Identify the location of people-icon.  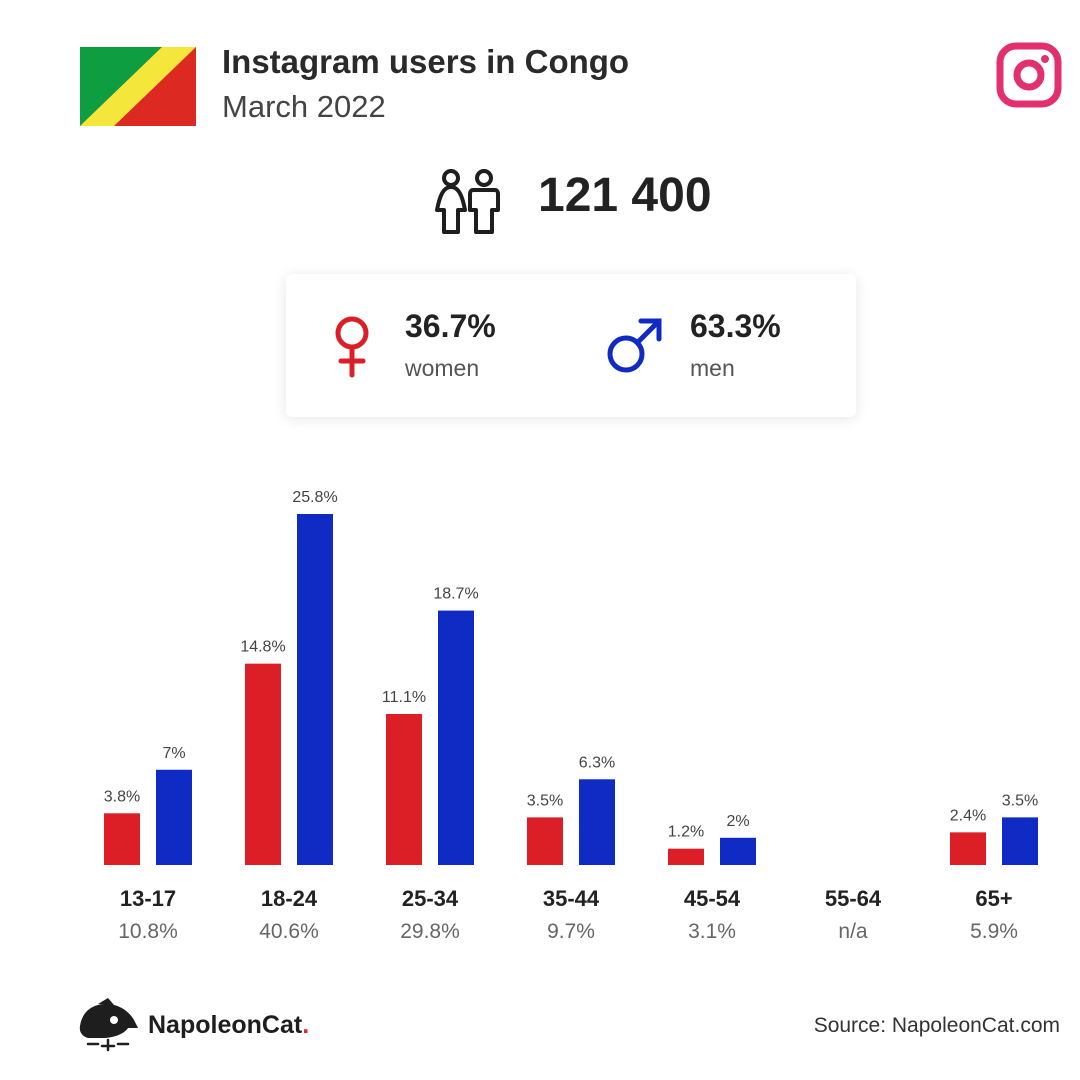
(467, 201).